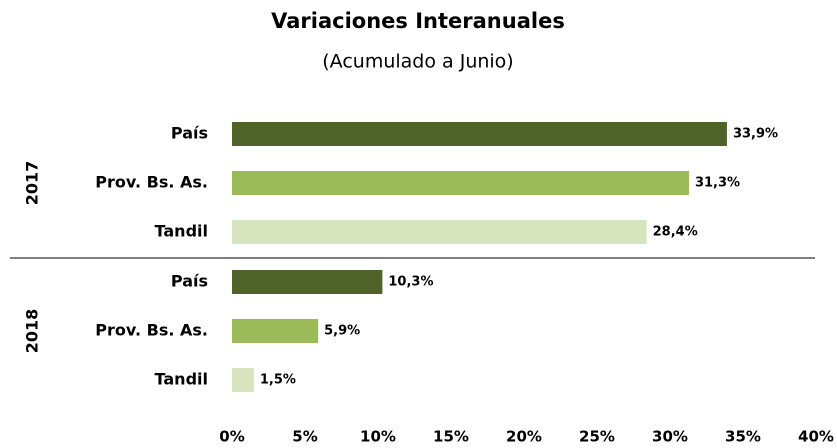 This screenshot has width=837, height=448. What do you see at coordinates (717, 183) in the screenshot?
I see `value-label: 31,3%` at bounding box center [717, 183].